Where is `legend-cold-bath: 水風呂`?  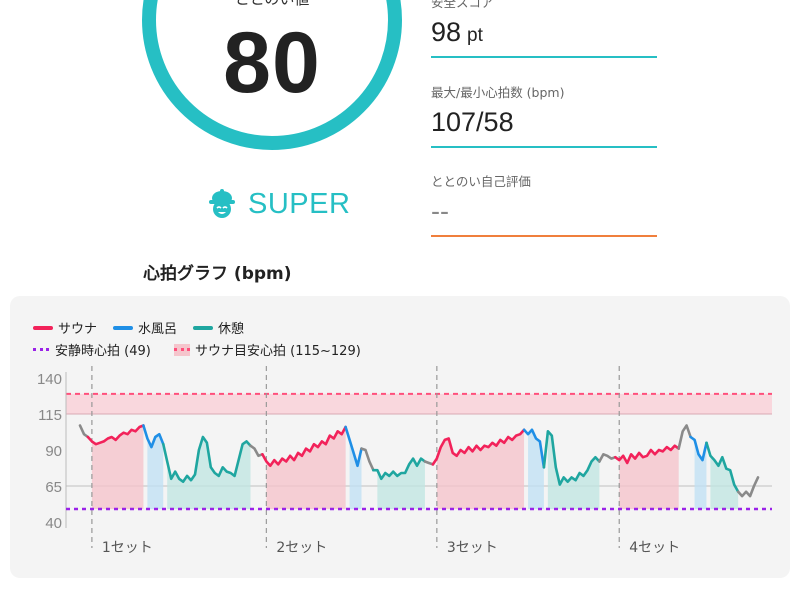 legend-cold-bath: 水風呂 is located at coordinates (145, 327).